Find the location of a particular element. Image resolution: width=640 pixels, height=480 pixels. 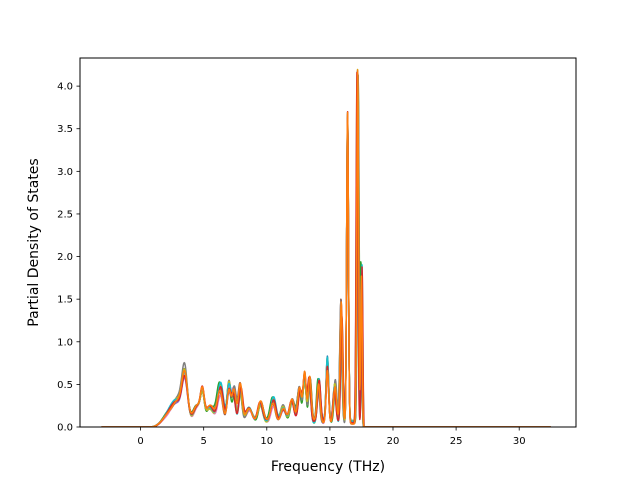

x-tick-label: 0 is located at coordinates (140, 441).